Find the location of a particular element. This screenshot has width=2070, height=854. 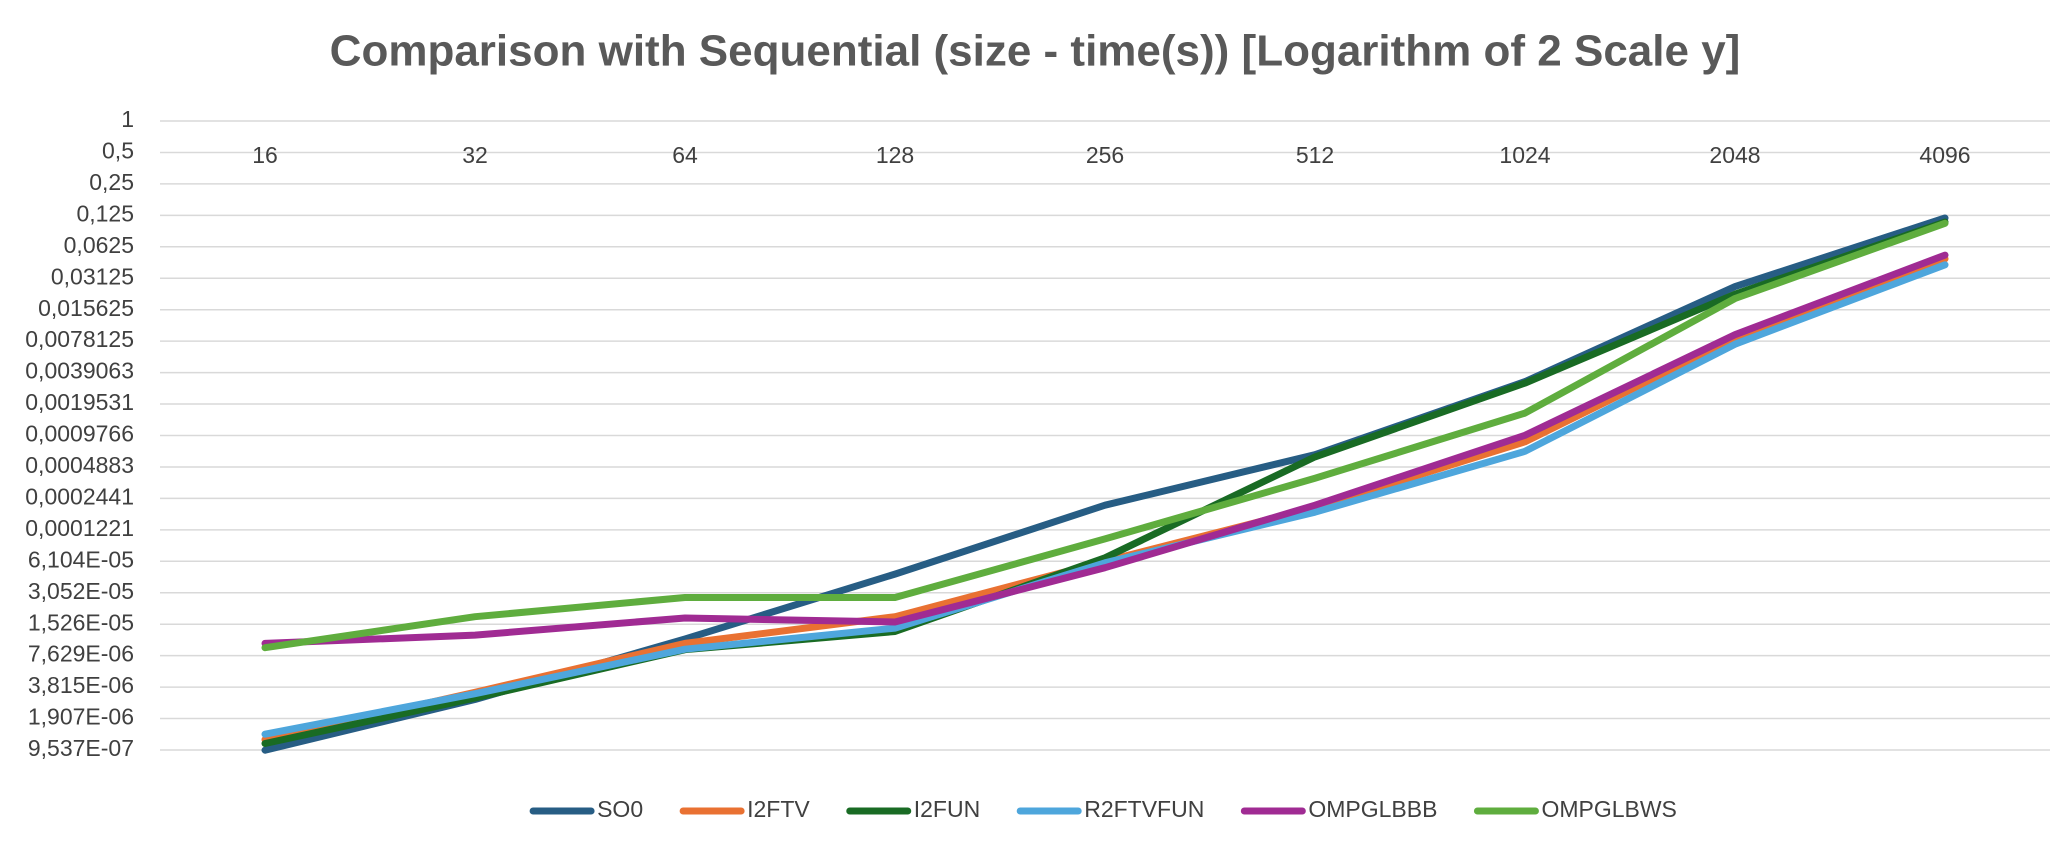

y-tick-label: 0,25 is located at coordinates (111, 182).